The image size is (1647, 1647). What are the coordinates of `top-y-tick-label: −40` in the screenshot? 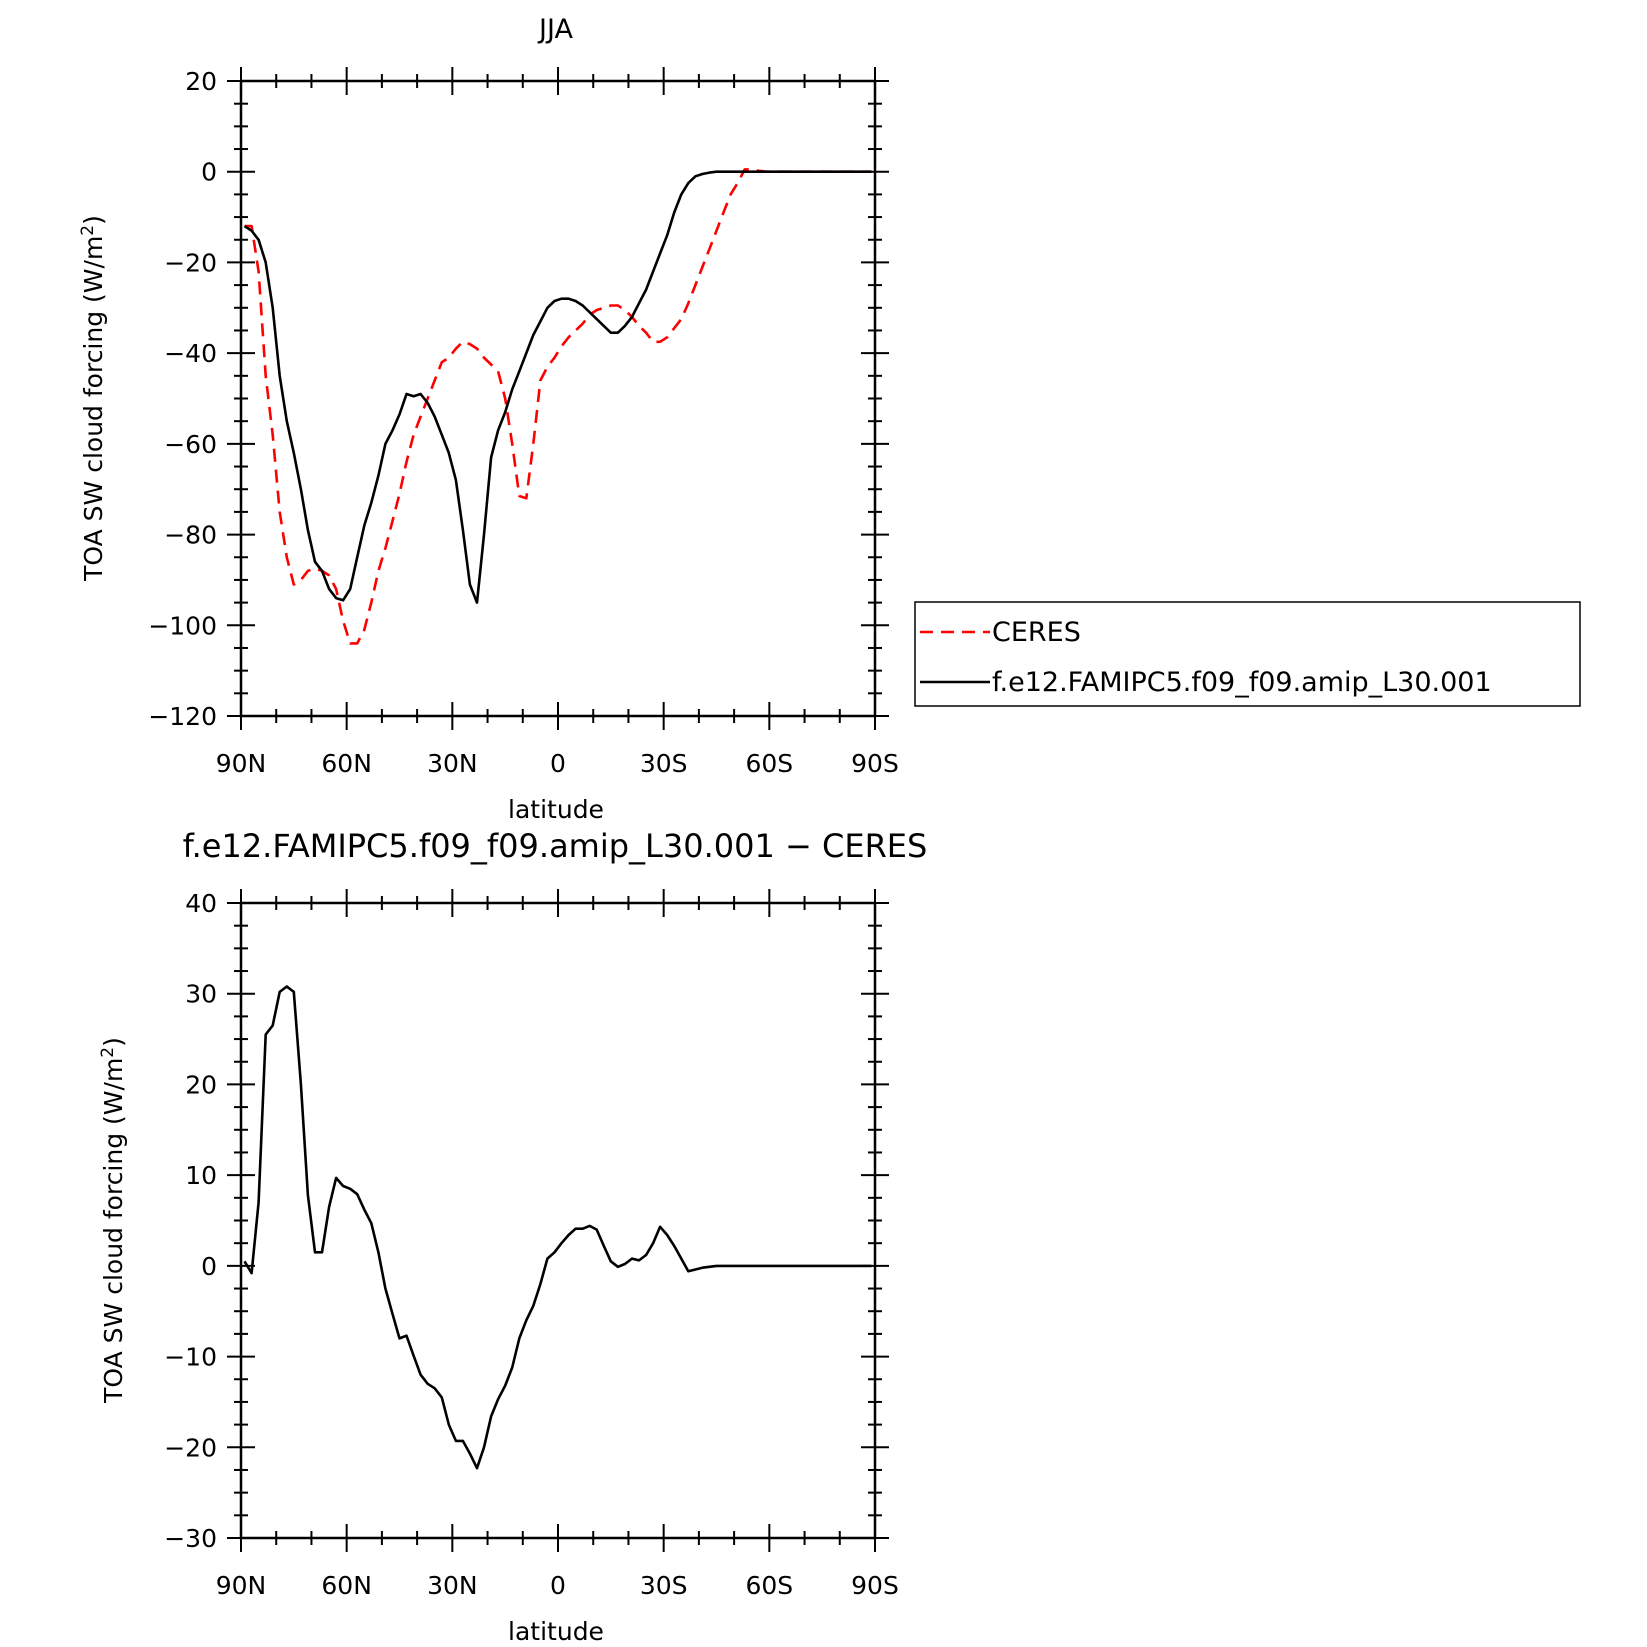 It's located at (190, 353).